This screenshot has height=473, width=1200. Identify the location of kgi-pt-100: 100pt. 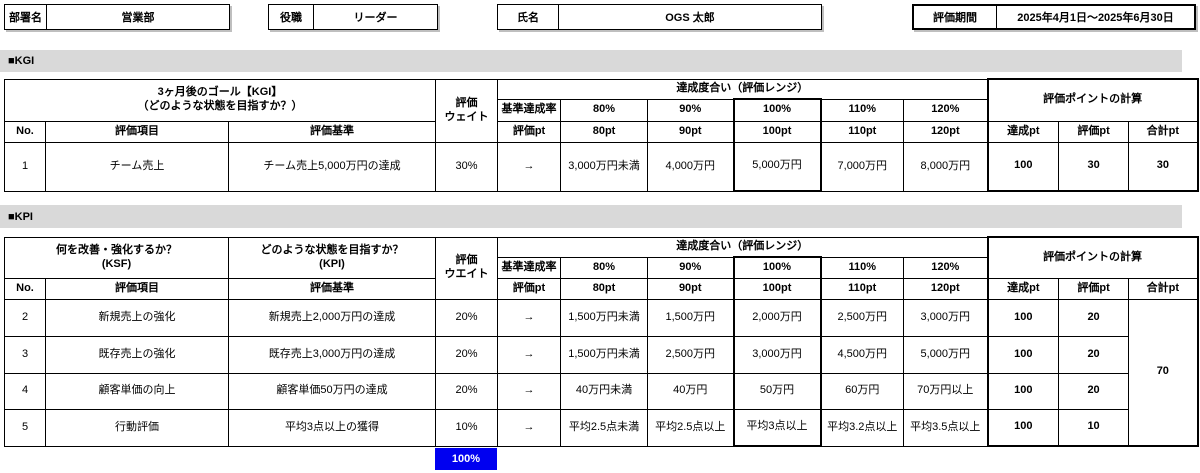
(777, 131).